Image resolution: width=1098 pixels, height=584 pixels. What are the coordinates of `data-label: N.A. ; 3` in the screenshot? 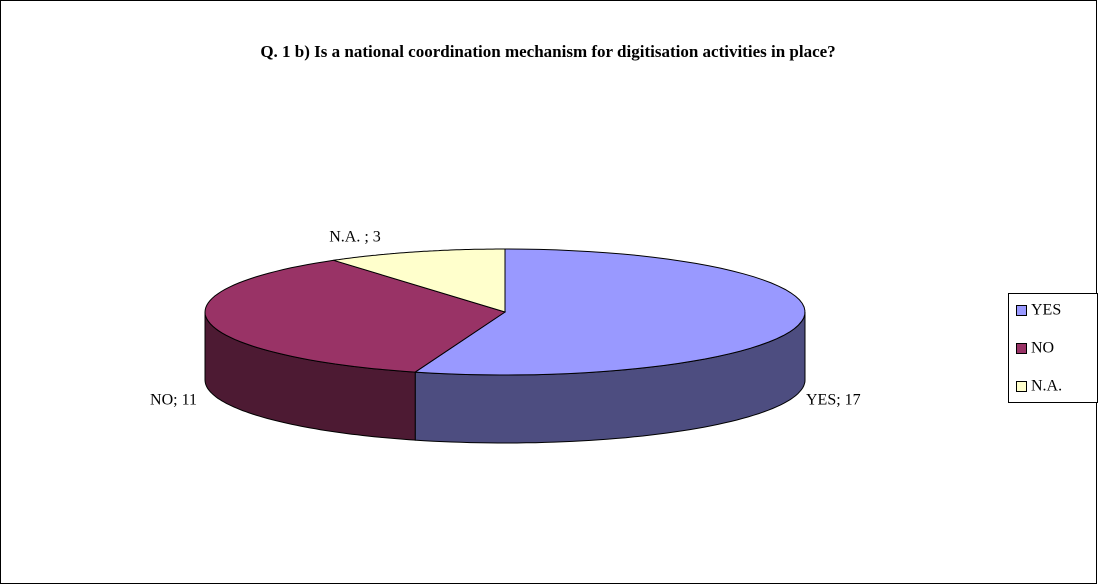 It's located at (355, 237).